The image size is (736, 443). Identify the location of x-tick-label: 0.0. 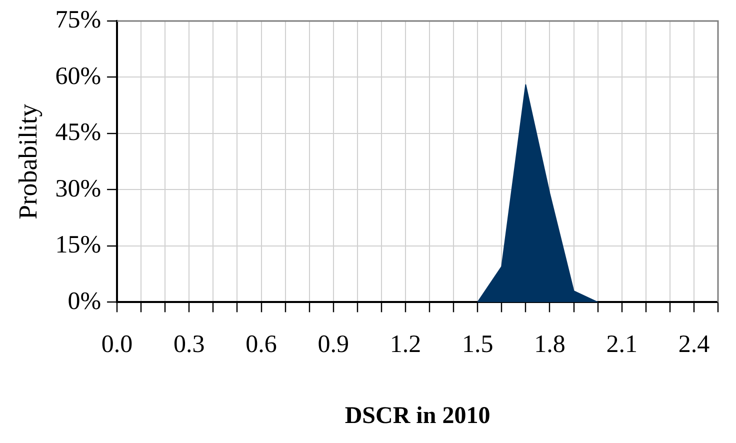
(117, 344).